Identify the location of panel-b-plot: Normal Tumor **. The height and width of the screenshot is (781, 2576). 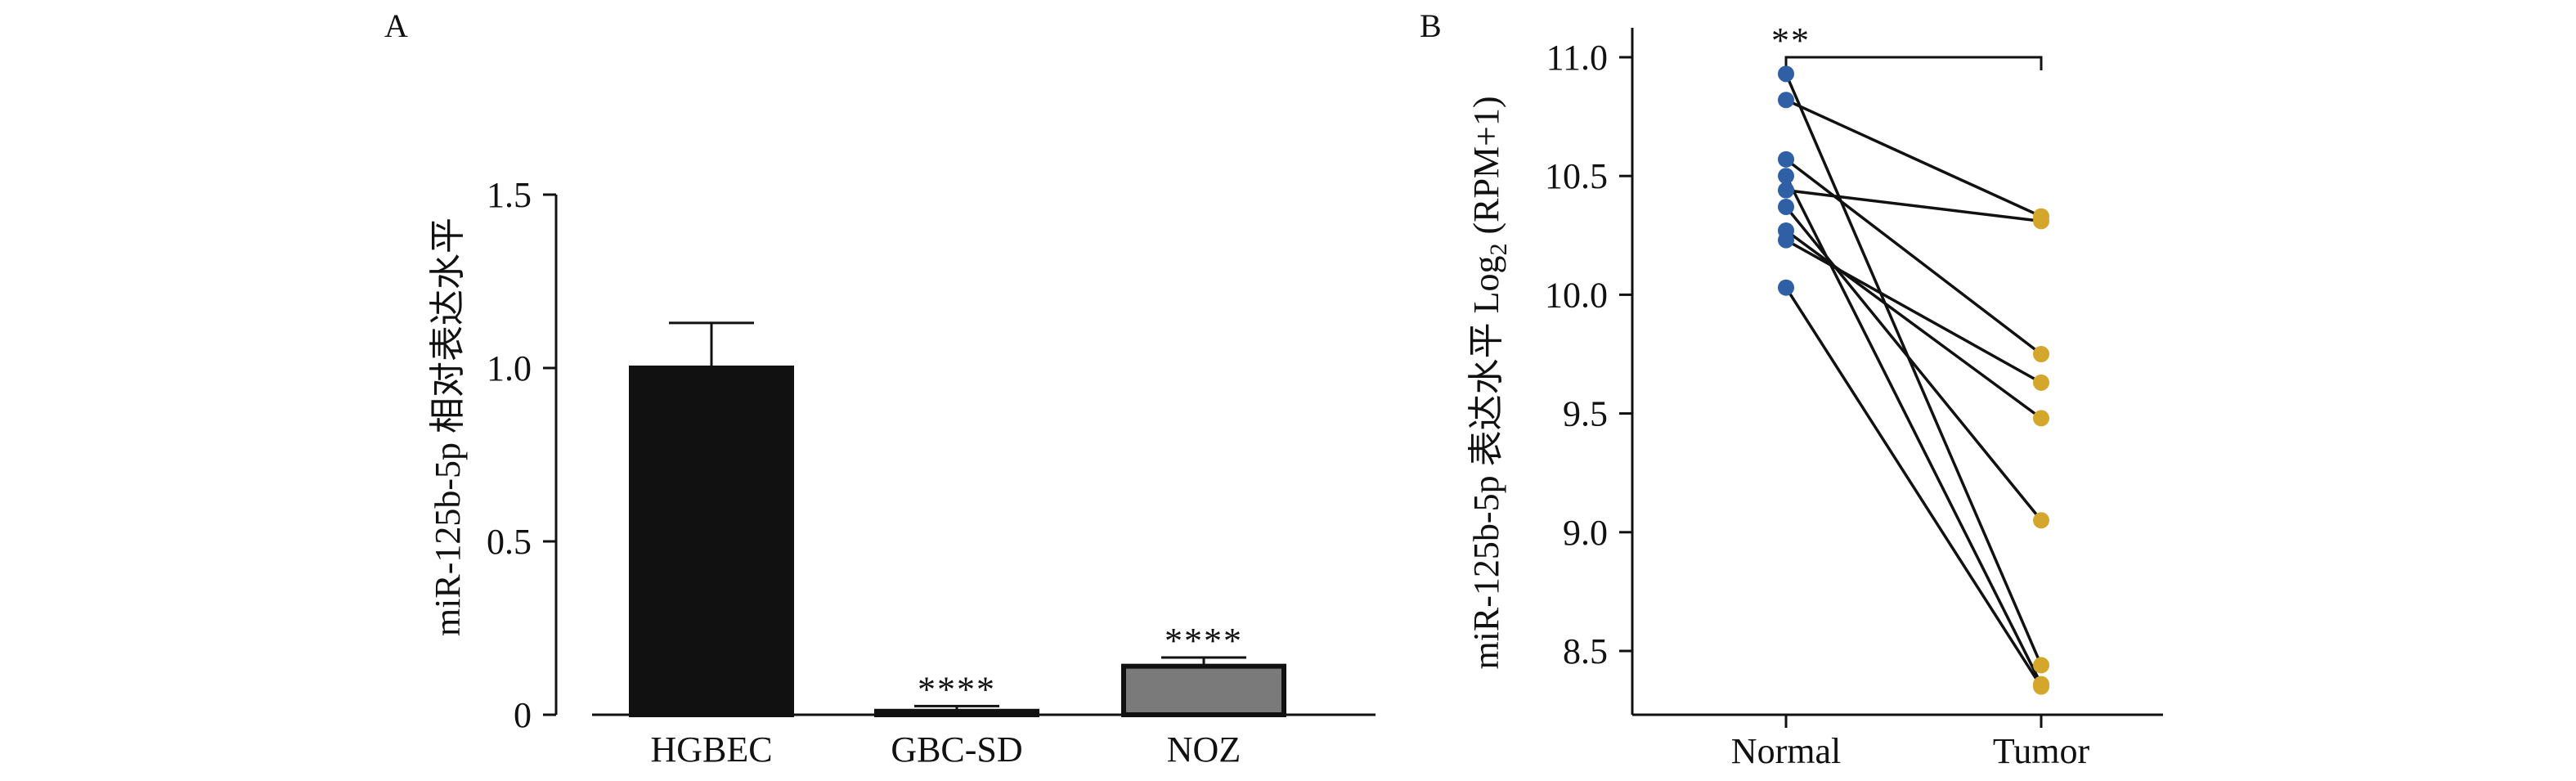
(1911, 396).